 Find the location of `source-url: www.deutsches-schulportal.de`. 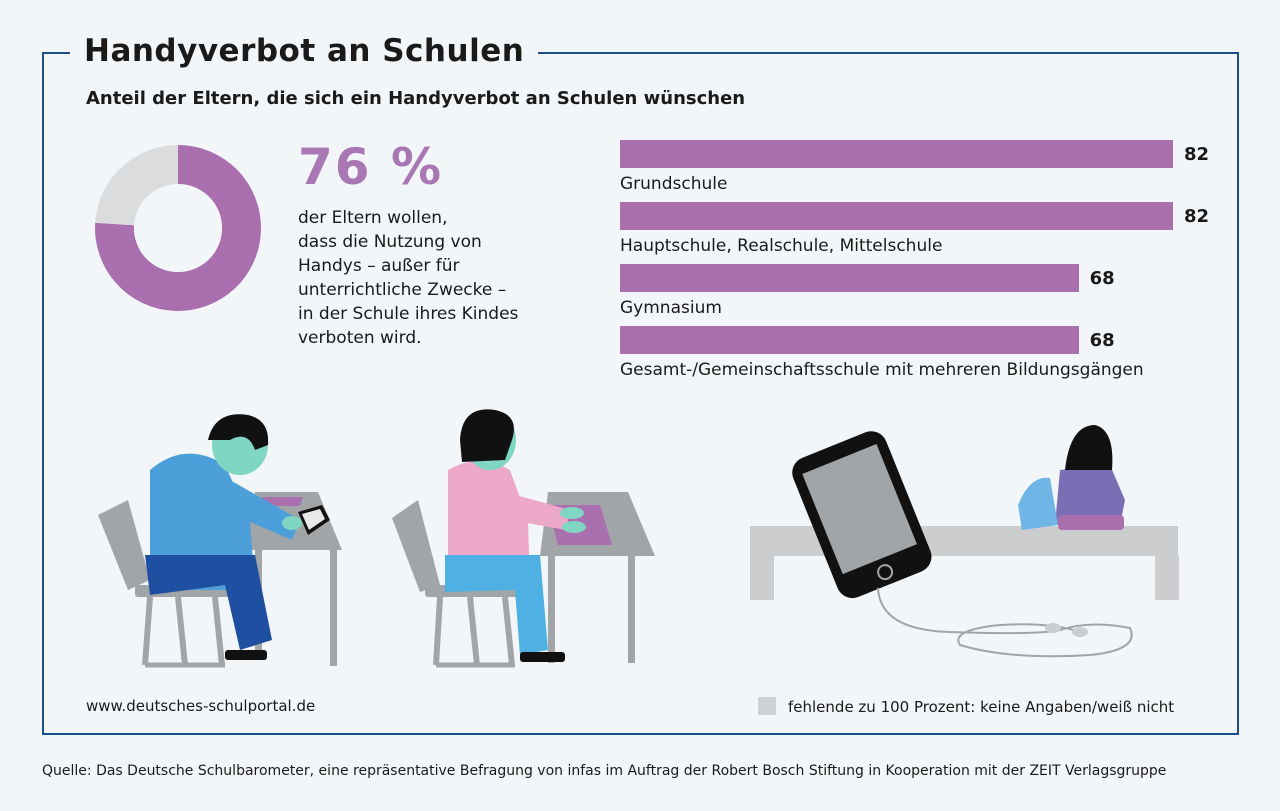

source-url: www.deutsches-schulportal.de is located at coordinates (201, 706).